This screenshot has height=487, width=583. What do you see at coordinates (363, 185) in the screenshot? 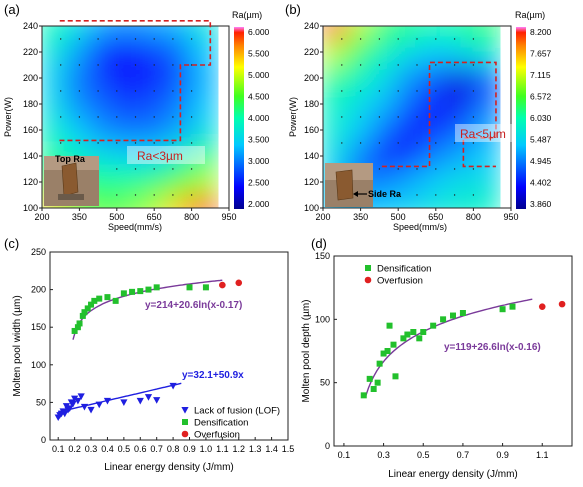
I see `panel-b-inset-photo: Side Ra` at bounding box center [363, 185].